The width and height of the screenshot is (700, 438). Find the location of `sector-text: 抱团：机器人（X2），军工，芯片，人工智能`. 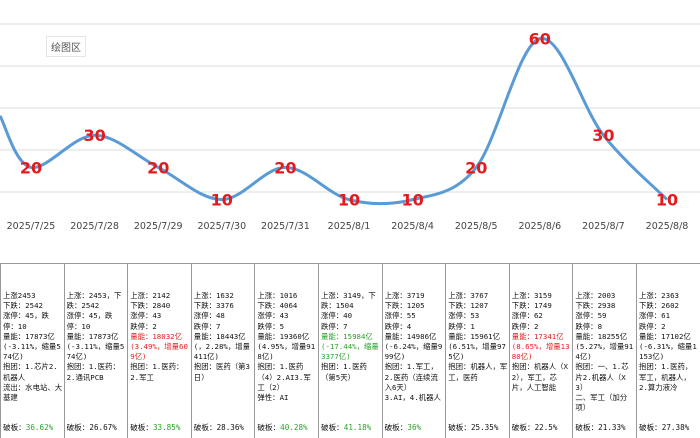

sector-text: 抱团：机器人（X2），军工，芯片，人工智能 is located at coordinates (539, 377).